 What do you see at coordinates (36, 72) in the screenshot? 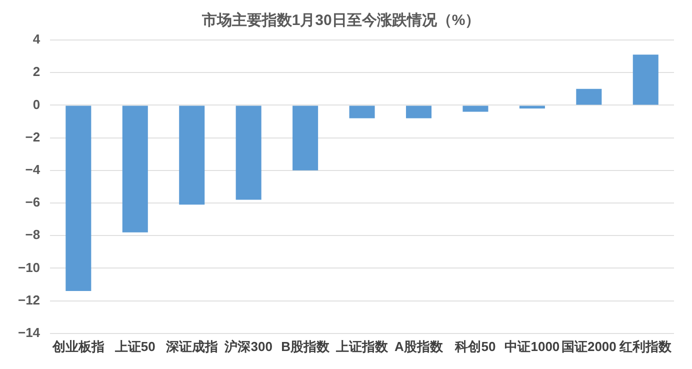
I see `y-tick-label: 2` at bounding box center [36, 72].